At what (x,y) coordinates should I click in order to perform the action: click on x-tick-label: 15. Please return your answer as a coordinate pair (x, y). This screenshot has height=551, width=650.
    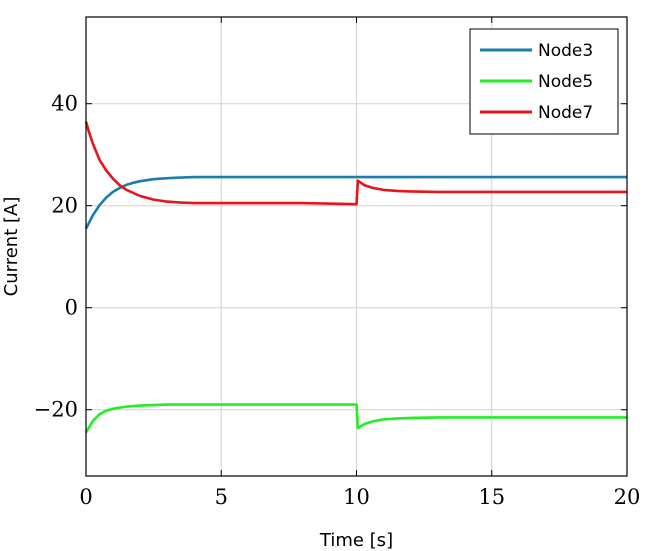
    Looking at the image, I should click on (491, 497).